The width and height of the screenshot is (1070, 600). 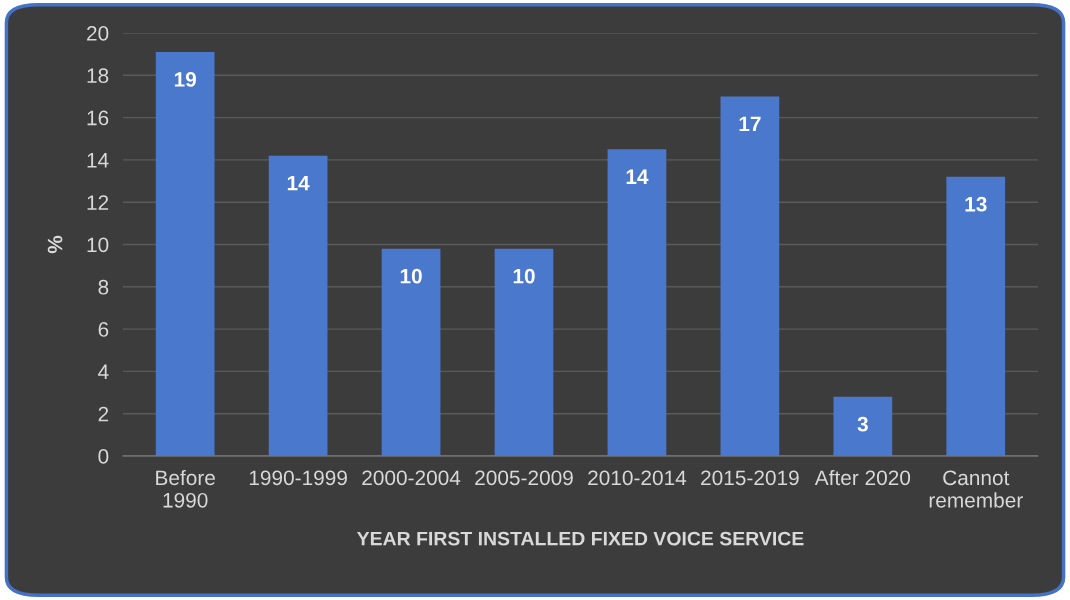 I want to click on x-tick-label: 1990-1999, so click(x=298, y=478).